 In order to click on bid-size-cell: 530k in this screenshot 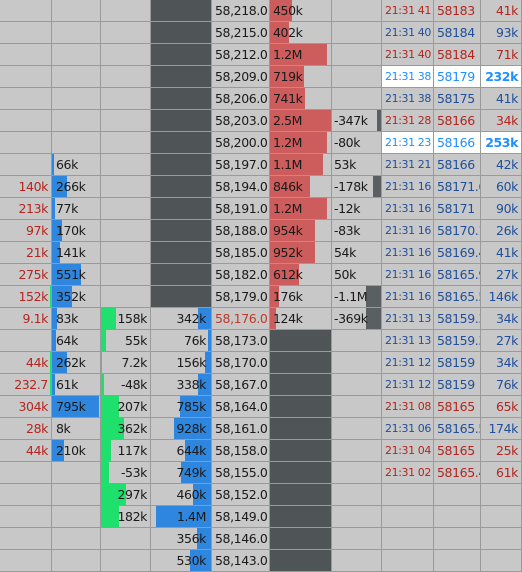, I will do `click(181, 561)`.